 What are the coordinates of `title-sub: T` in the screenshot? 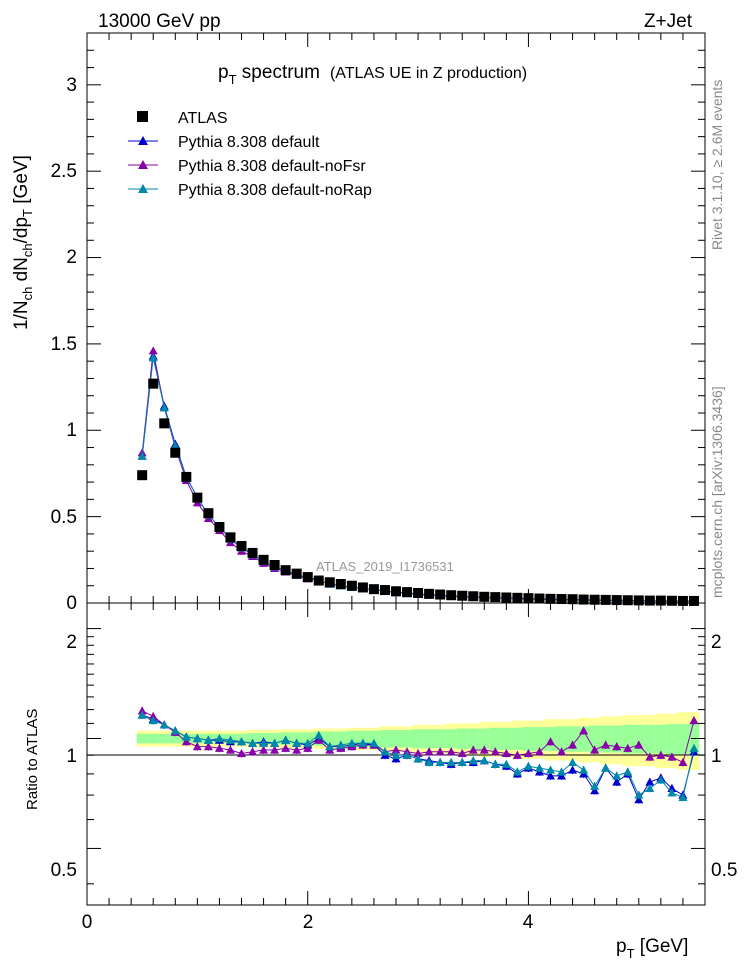 It's located at (233, 79).